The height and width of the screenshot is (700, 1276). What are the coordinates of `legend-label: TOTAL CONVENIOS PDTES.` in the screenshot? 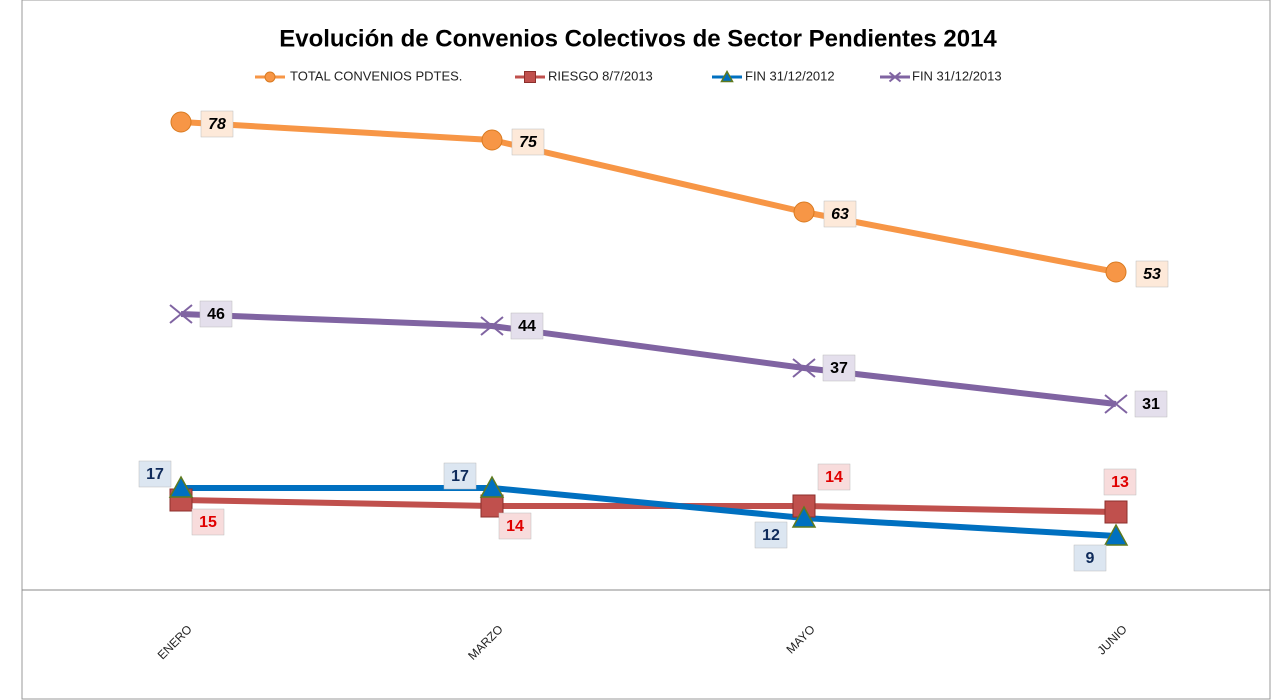 It's located at (376, 75).